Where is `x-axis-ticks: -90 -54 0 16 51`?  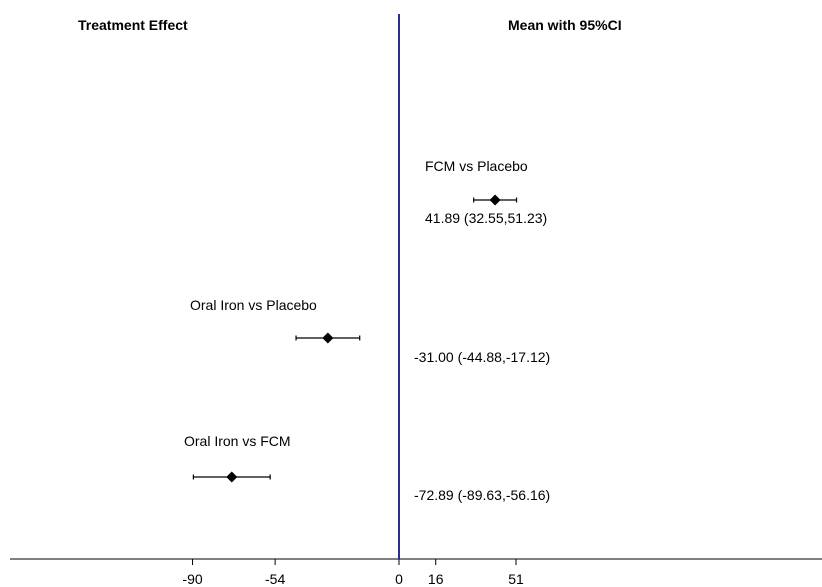 x-axis-ticks: -90 -54 0 16 51 is located at coordinates (353, 573).